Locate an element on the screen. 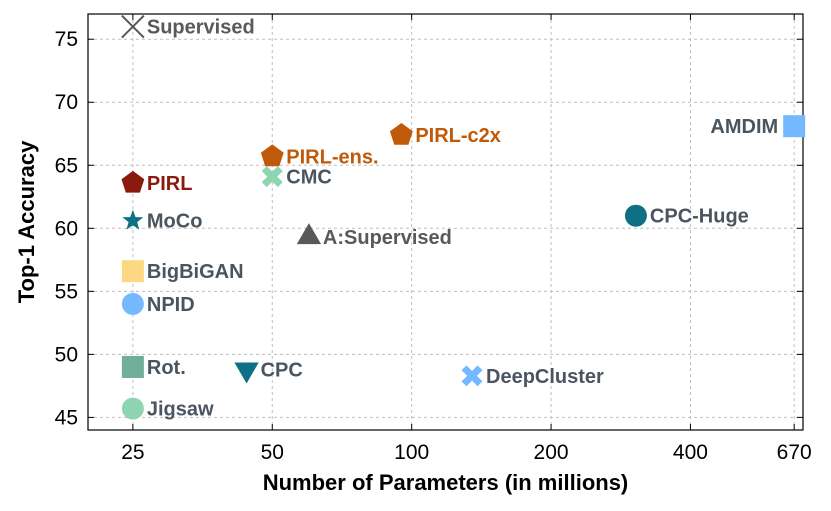  y-tick-label: 60 is located at coordinates (66, 228).